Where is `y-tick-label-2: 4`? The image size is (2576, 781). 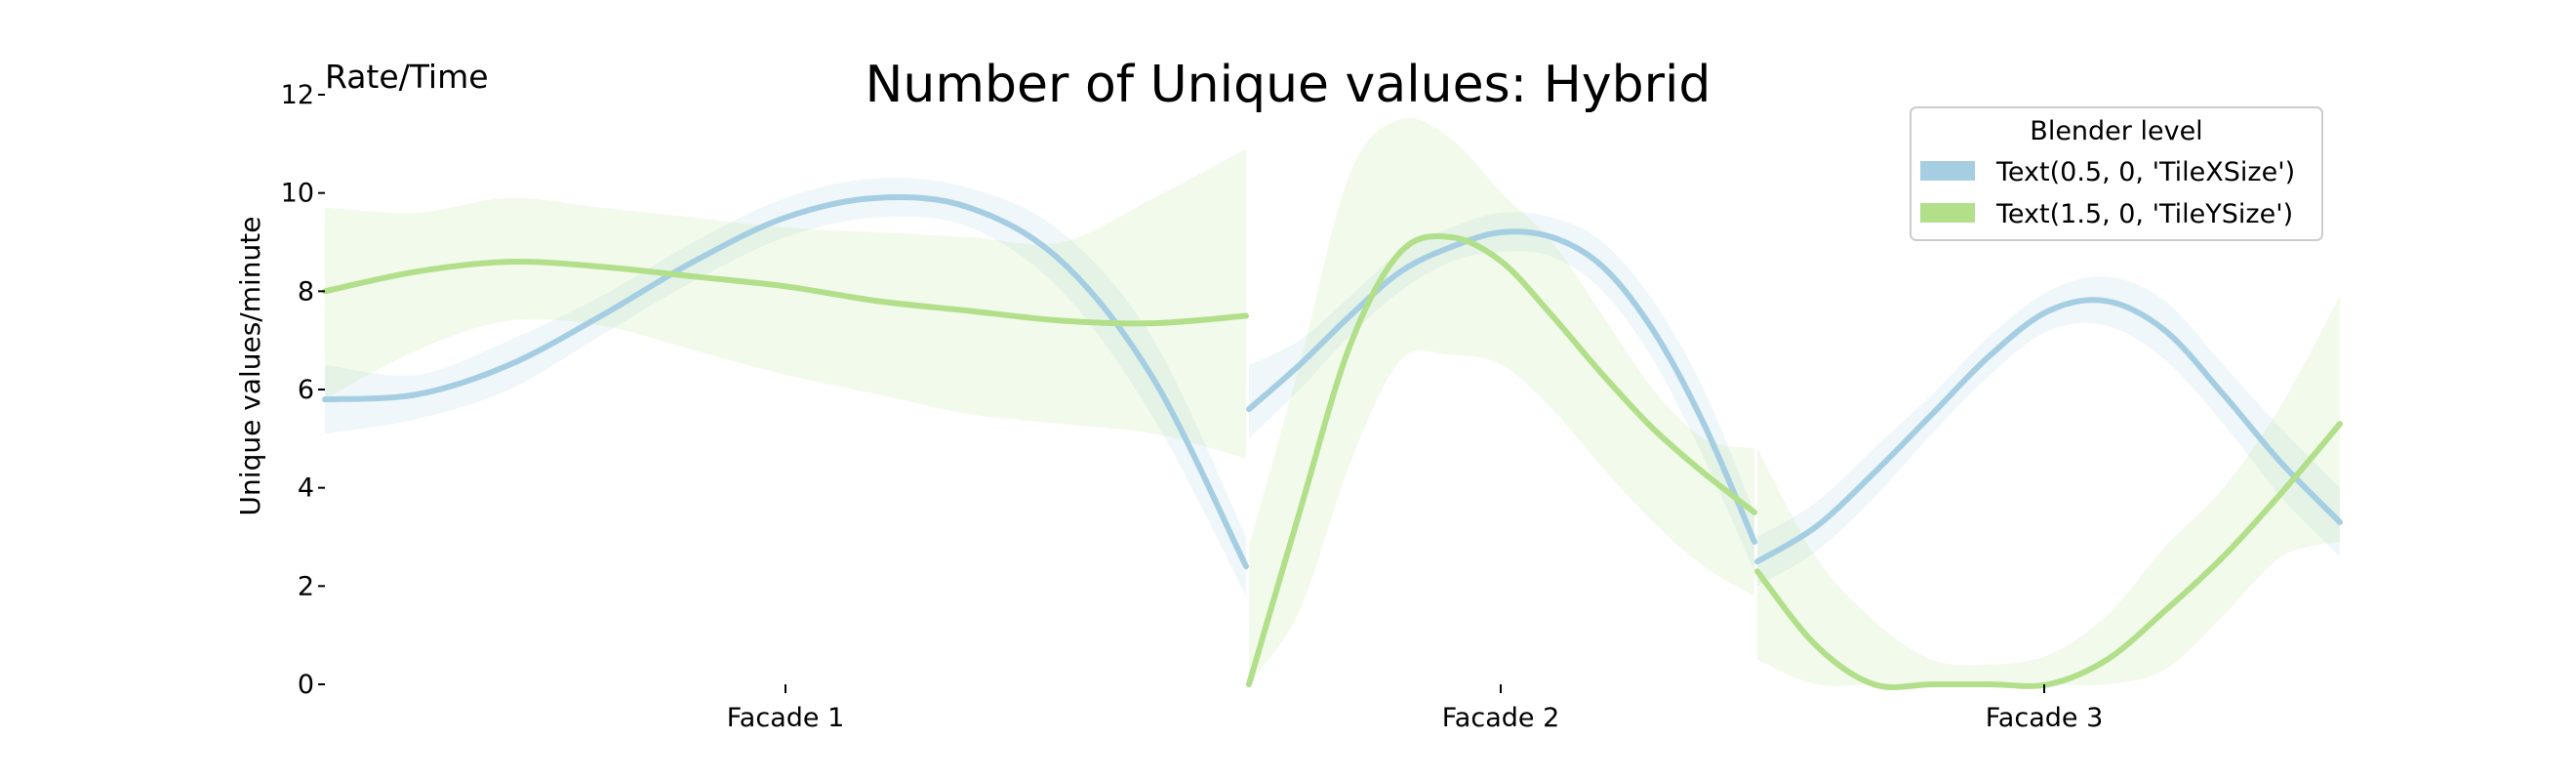
y-tick-label-2: 4 is located at coordinates (306, 488).